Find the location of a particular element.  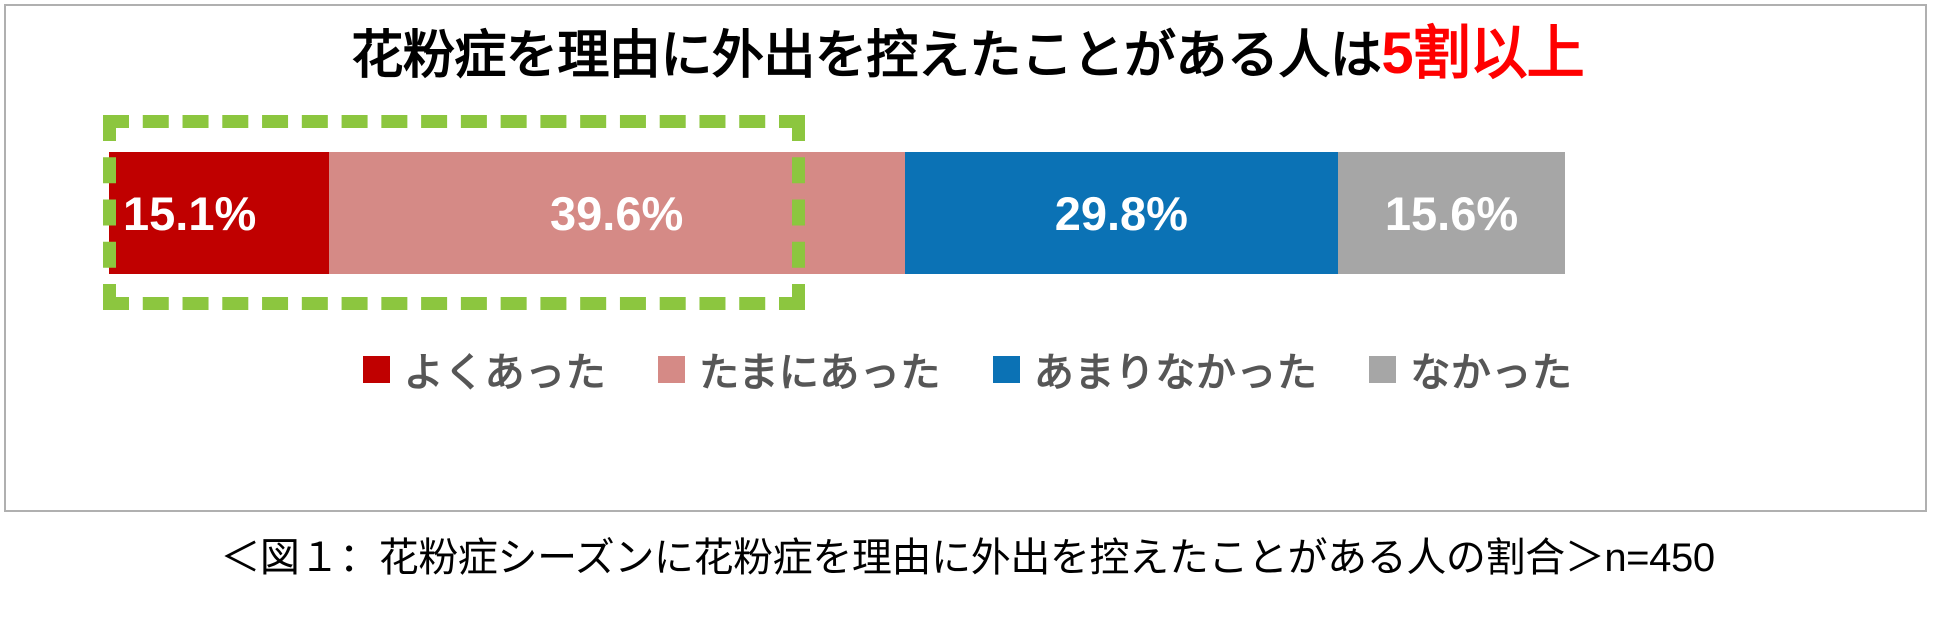

legend-item-label: あまりなかった is located at coordinates (1175, 373).